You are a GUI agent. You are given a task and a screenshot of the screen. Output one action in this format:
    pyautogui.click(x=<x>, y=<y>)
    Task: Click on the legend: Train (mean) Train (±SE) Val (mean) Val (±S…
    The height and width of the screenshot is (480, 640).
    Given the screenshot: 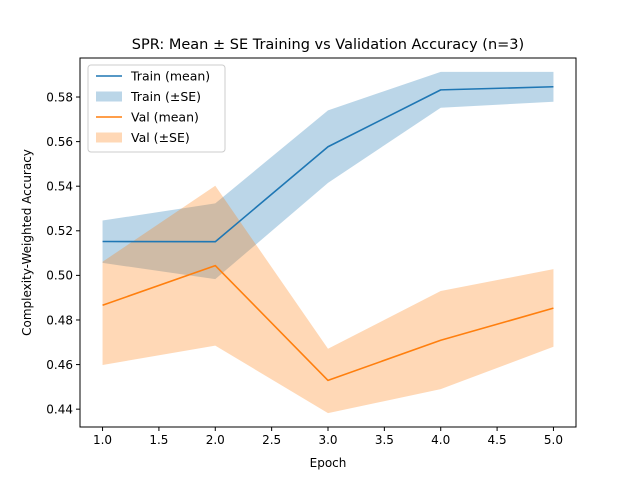 What is the action you would take?
    pyautogui.click(x=156, y=108)
    